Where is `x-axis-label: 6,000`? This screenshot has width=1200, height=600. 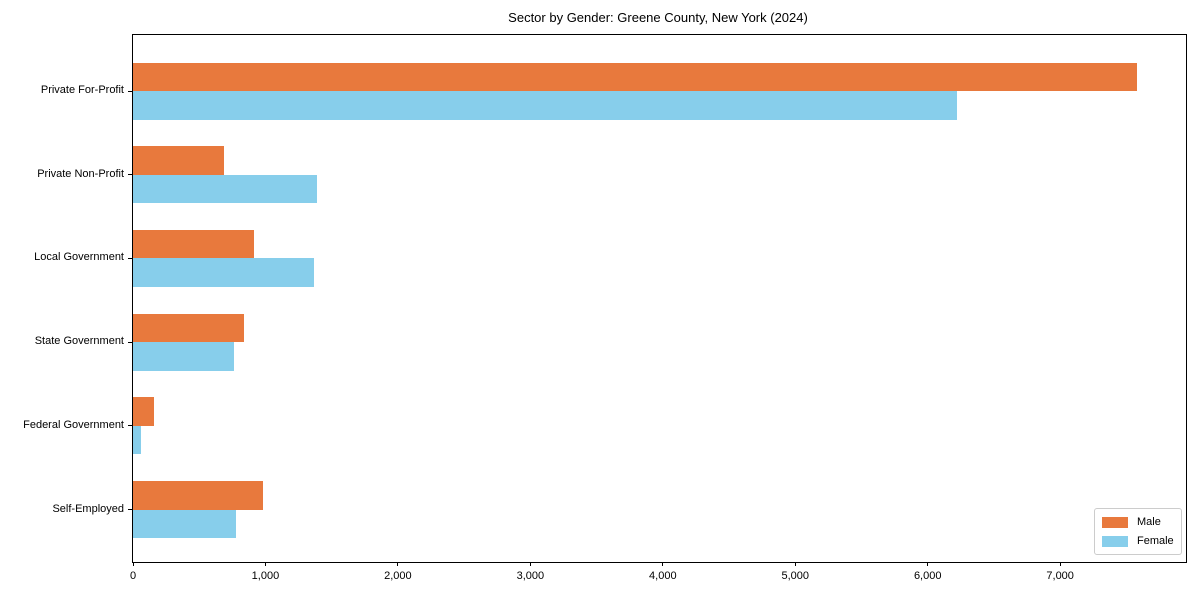 x-axis-label: 6,000 is located at coordinates (927, 576).